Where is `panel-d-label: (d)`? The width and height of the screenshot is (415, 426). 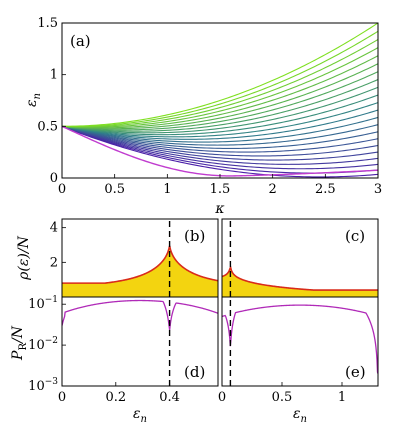
panel-d-label: (d) is located at coordinates (194, 372).